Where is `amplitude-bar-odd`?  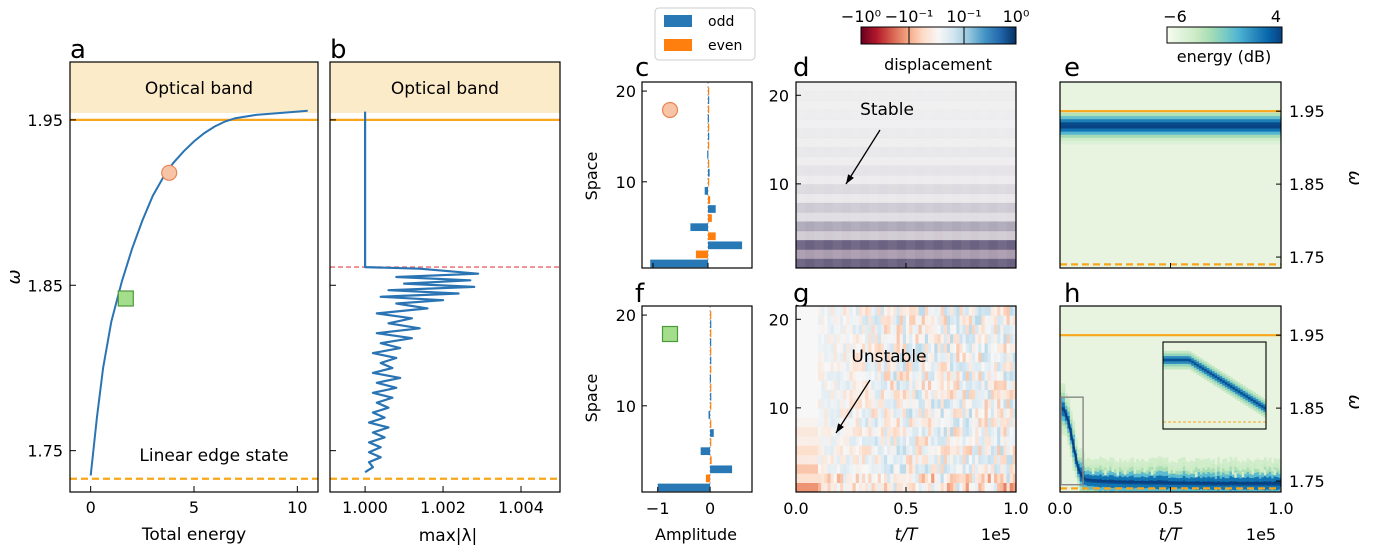
amplitude-bar-odd is located at coordinates (711, 360).